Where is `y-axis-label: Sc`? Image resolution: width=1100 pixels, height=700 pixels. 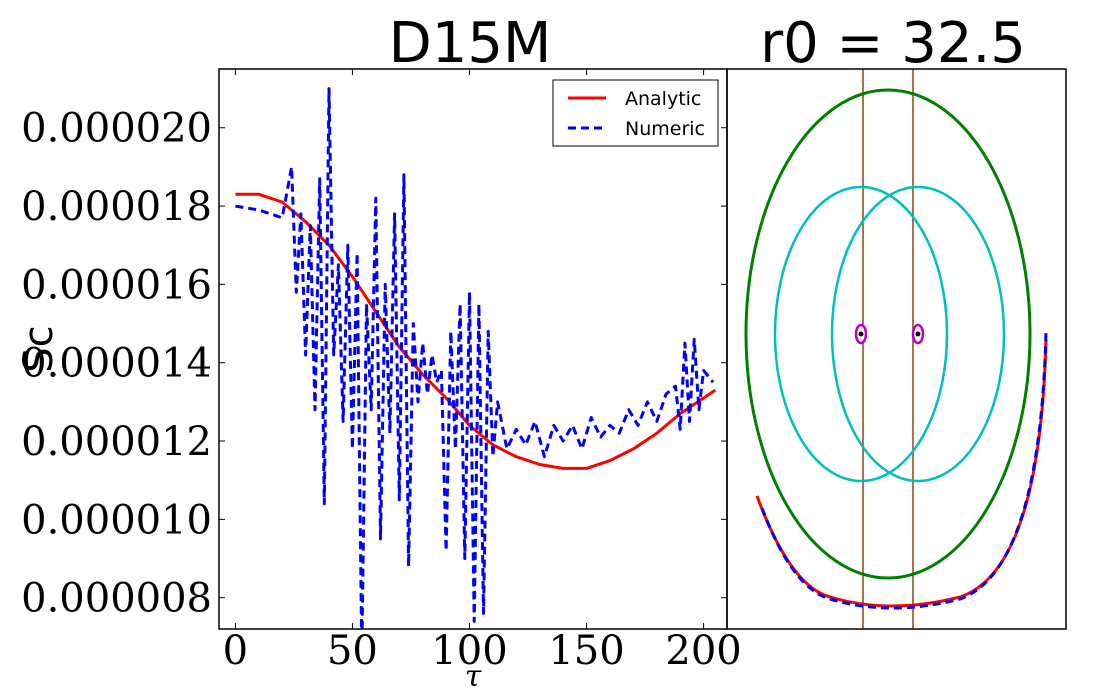 y-axis-label: Sc is located at coordinates (39, 348).